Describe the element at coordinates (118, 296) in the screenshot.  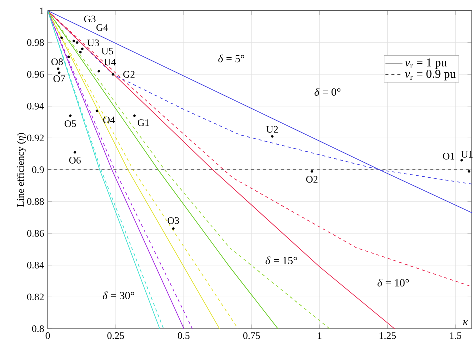
I see `annotation: δ = 30°` at that location.